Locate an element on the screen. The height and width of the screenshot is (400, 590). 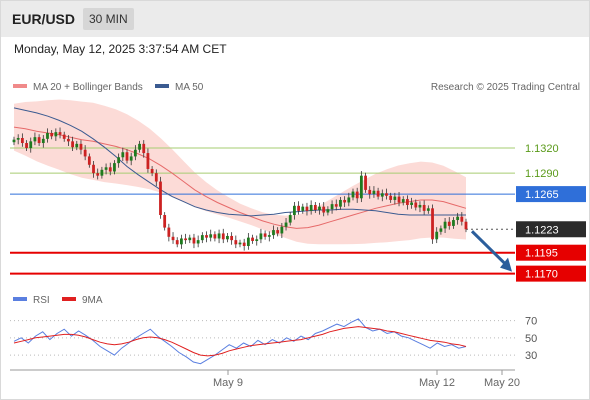
projection-arrow-shaft is located at coordinates (489, 248).